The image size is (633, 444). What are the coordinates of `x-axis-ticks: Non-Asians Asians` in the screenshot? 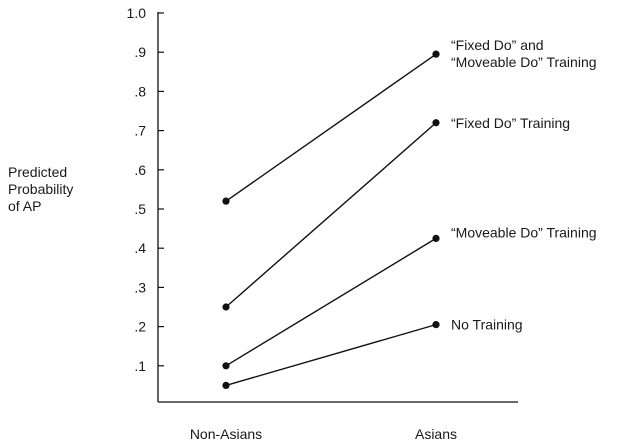 It's located at (323, 434).